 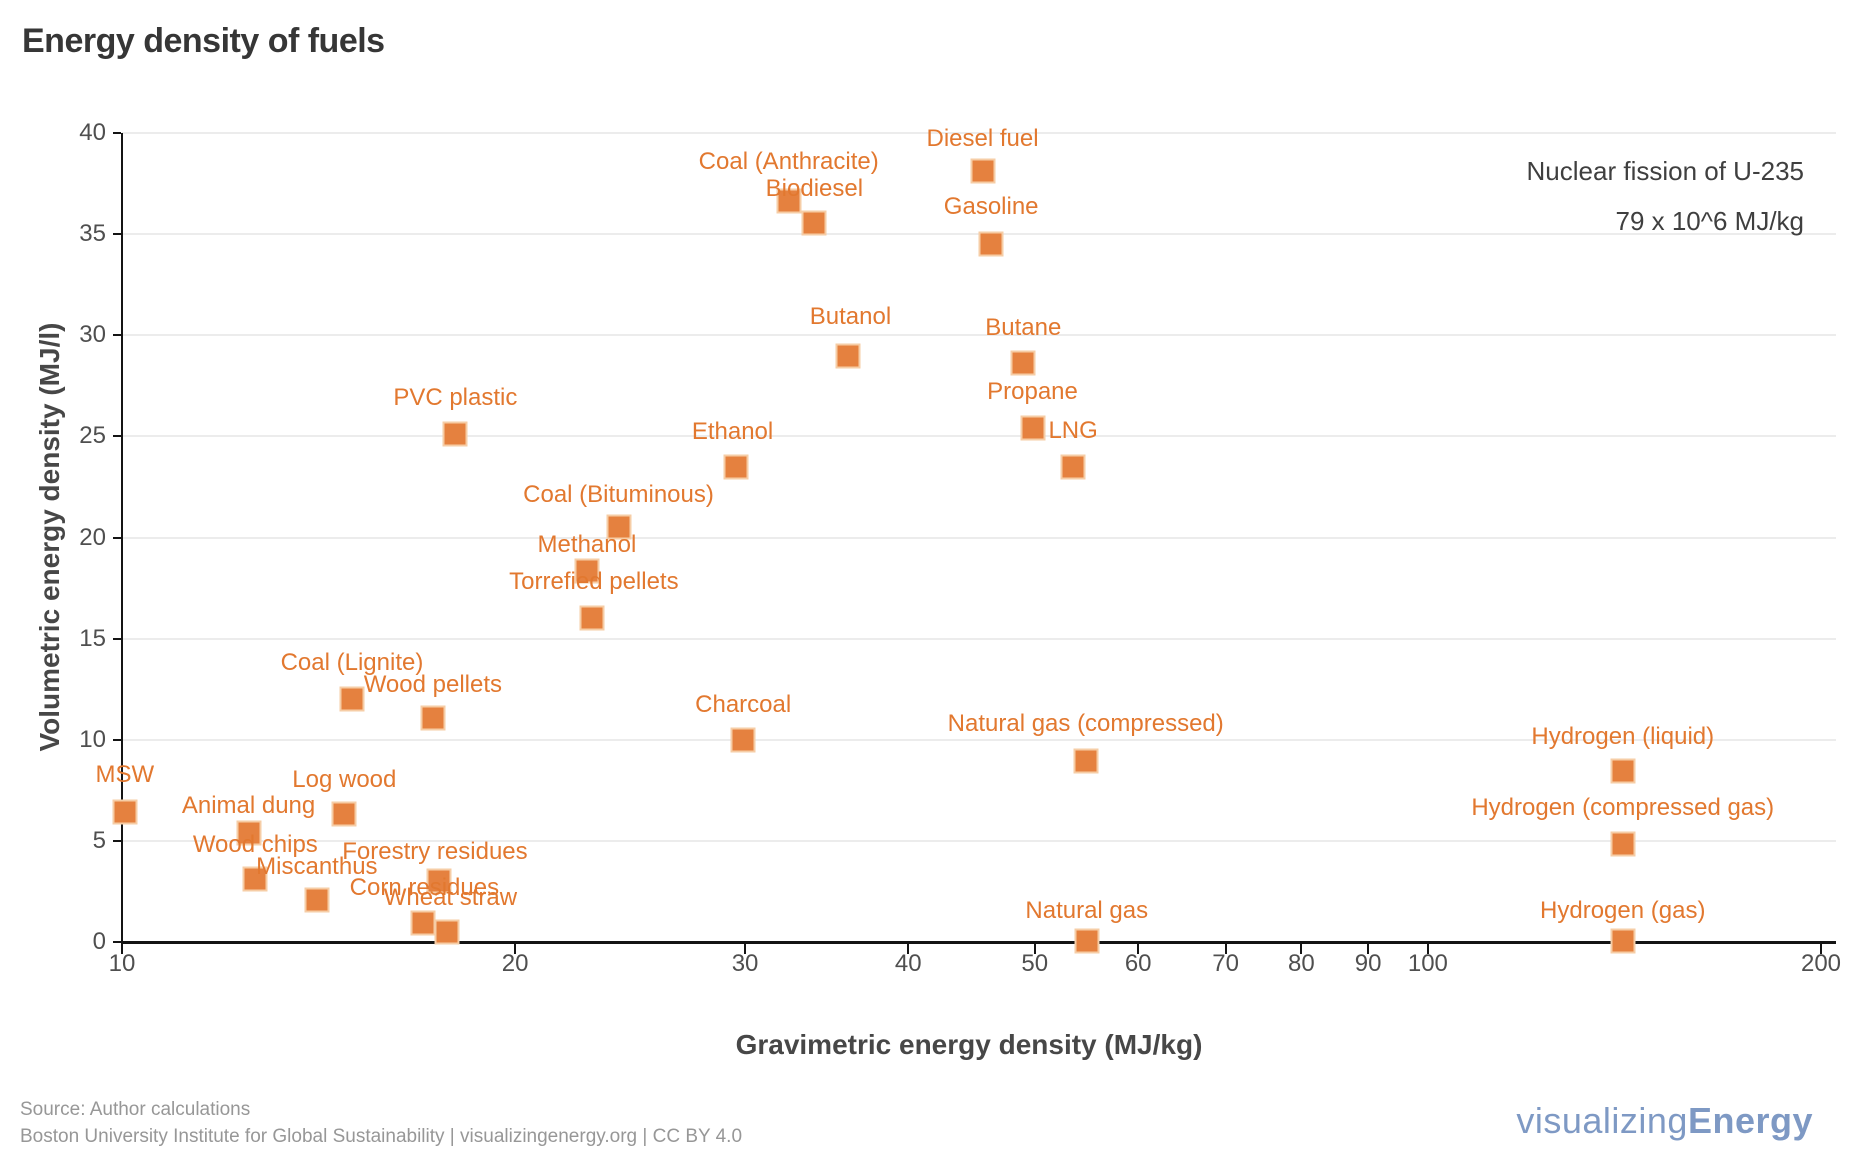 I want to click on x-tick-label-90: 90, so click(x=1368, y=963).